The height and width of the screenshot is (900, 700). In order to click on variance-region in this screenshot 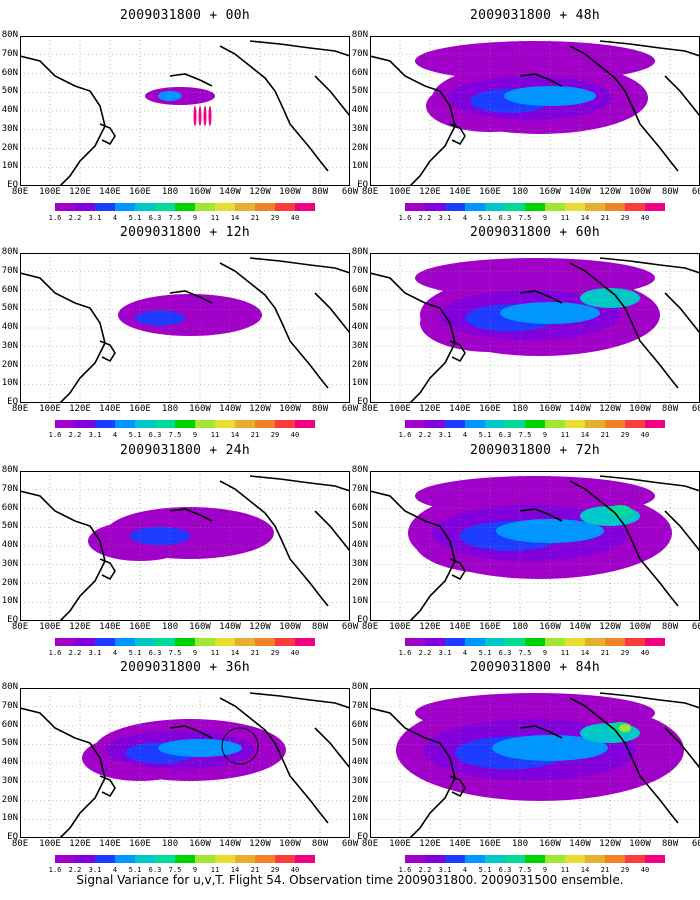, I will do `click(535, 496)`.